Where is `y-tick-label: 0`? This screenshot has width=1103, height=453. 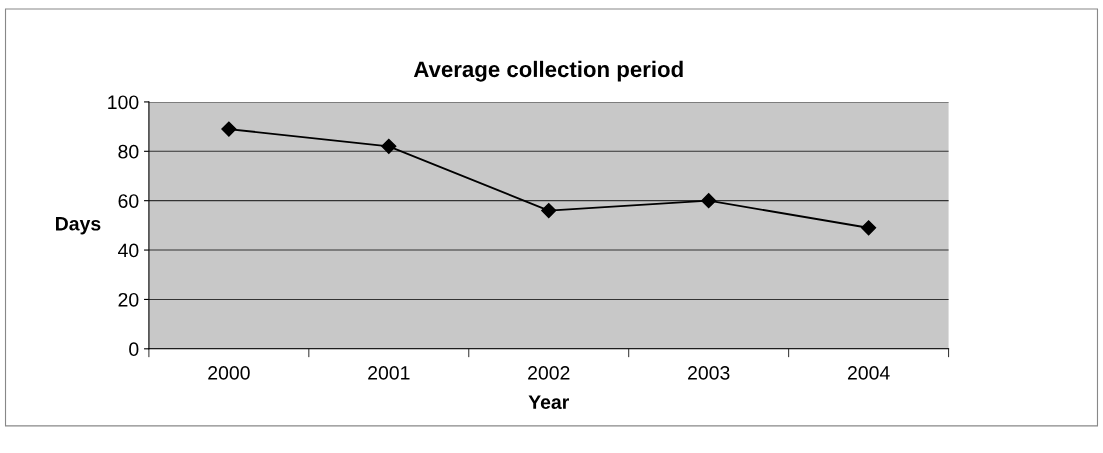
y-tick-label: 0 is located at coordinates (134, 349).